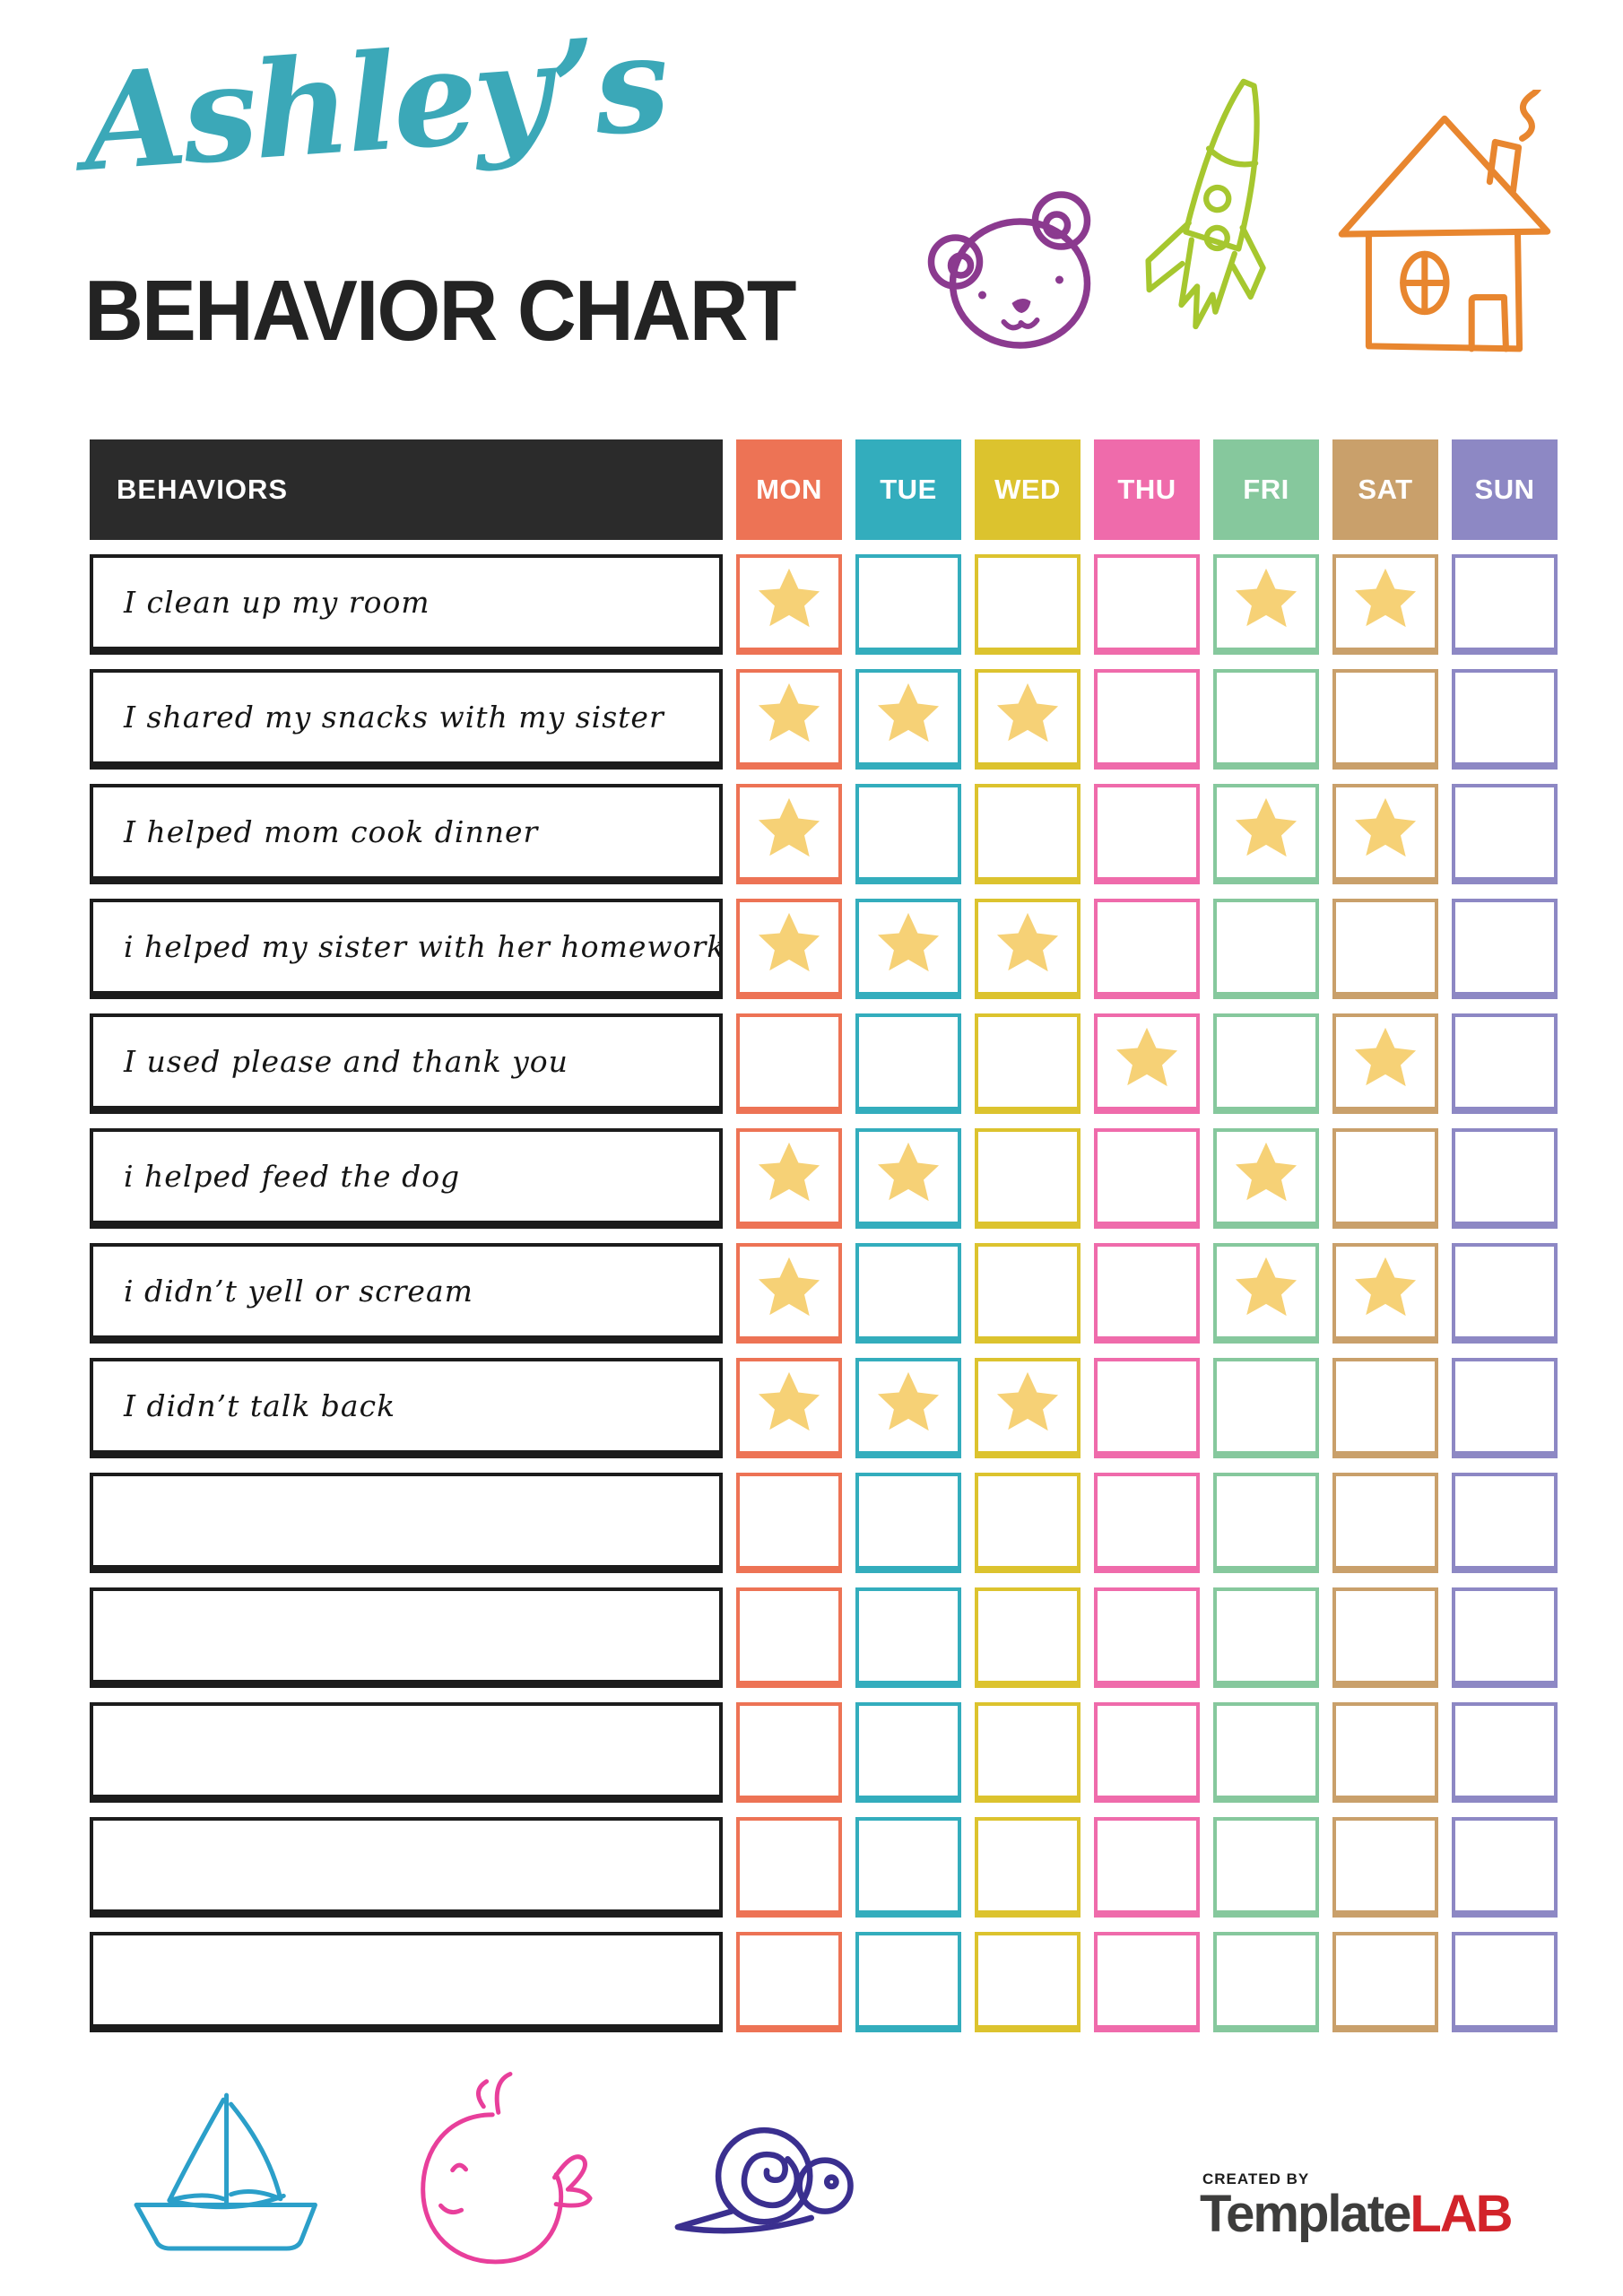 The height and width of the screenshot is (2296, 1623). Describe the element at coordinates (1021, 271) in the screenshot. I see `bear-doodle-icon` at that location.